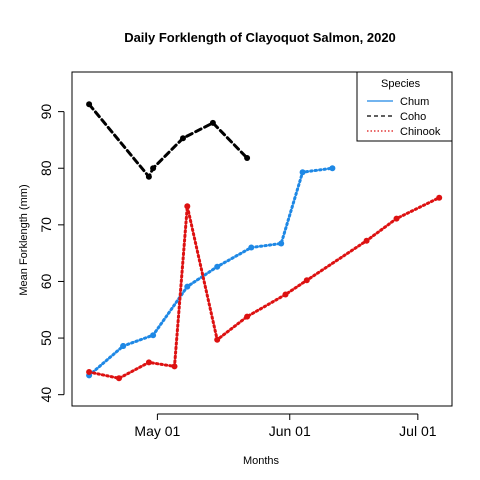 This screenshot has width=480, height=480. I want to click on x-axis: May 01 Jun 01 Jul 01, so click(285, 426).